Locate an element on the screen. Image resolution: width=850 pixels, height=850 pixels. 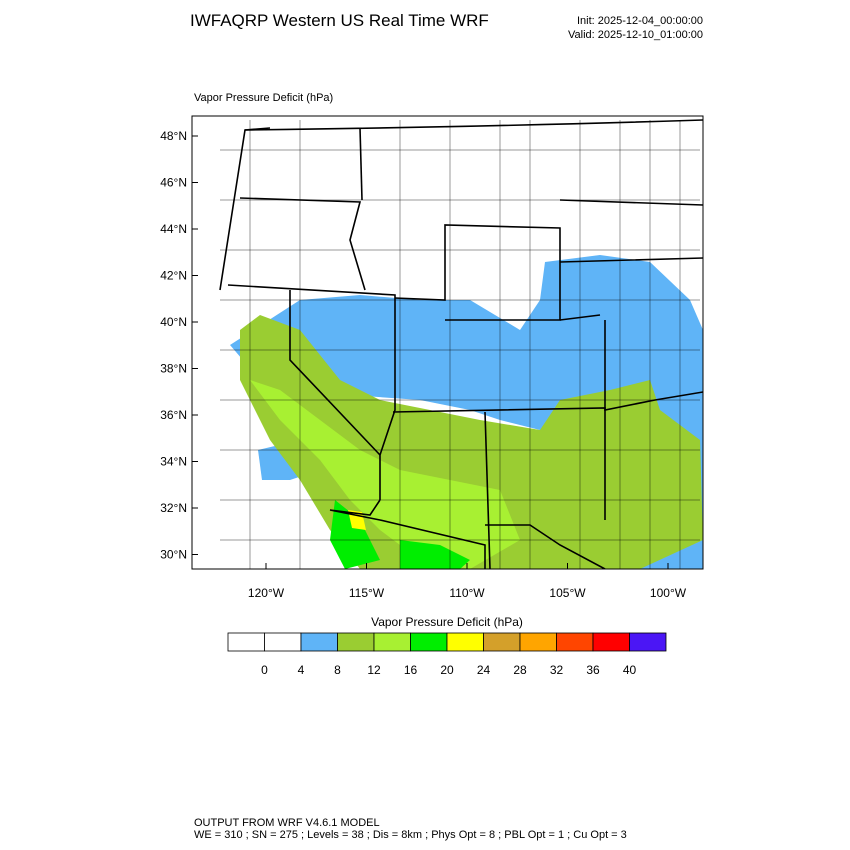
valid-time: Valid: 2025-12-10_01:00:00 is located at coordinates (635, 35).